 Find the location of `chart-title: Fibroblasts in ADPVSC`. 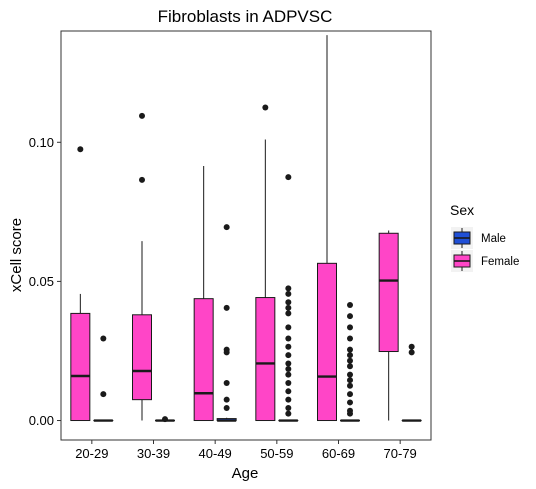

chart-title: Fibroblasts in ADPVSC is located at coordinates (245, 16).